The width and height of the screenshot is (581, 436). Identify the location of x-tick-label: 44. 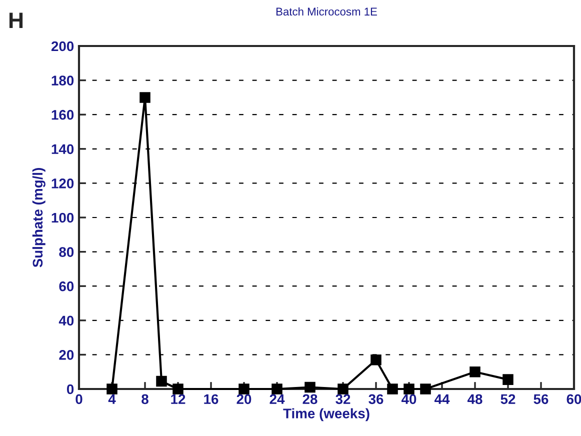
(442, 399).